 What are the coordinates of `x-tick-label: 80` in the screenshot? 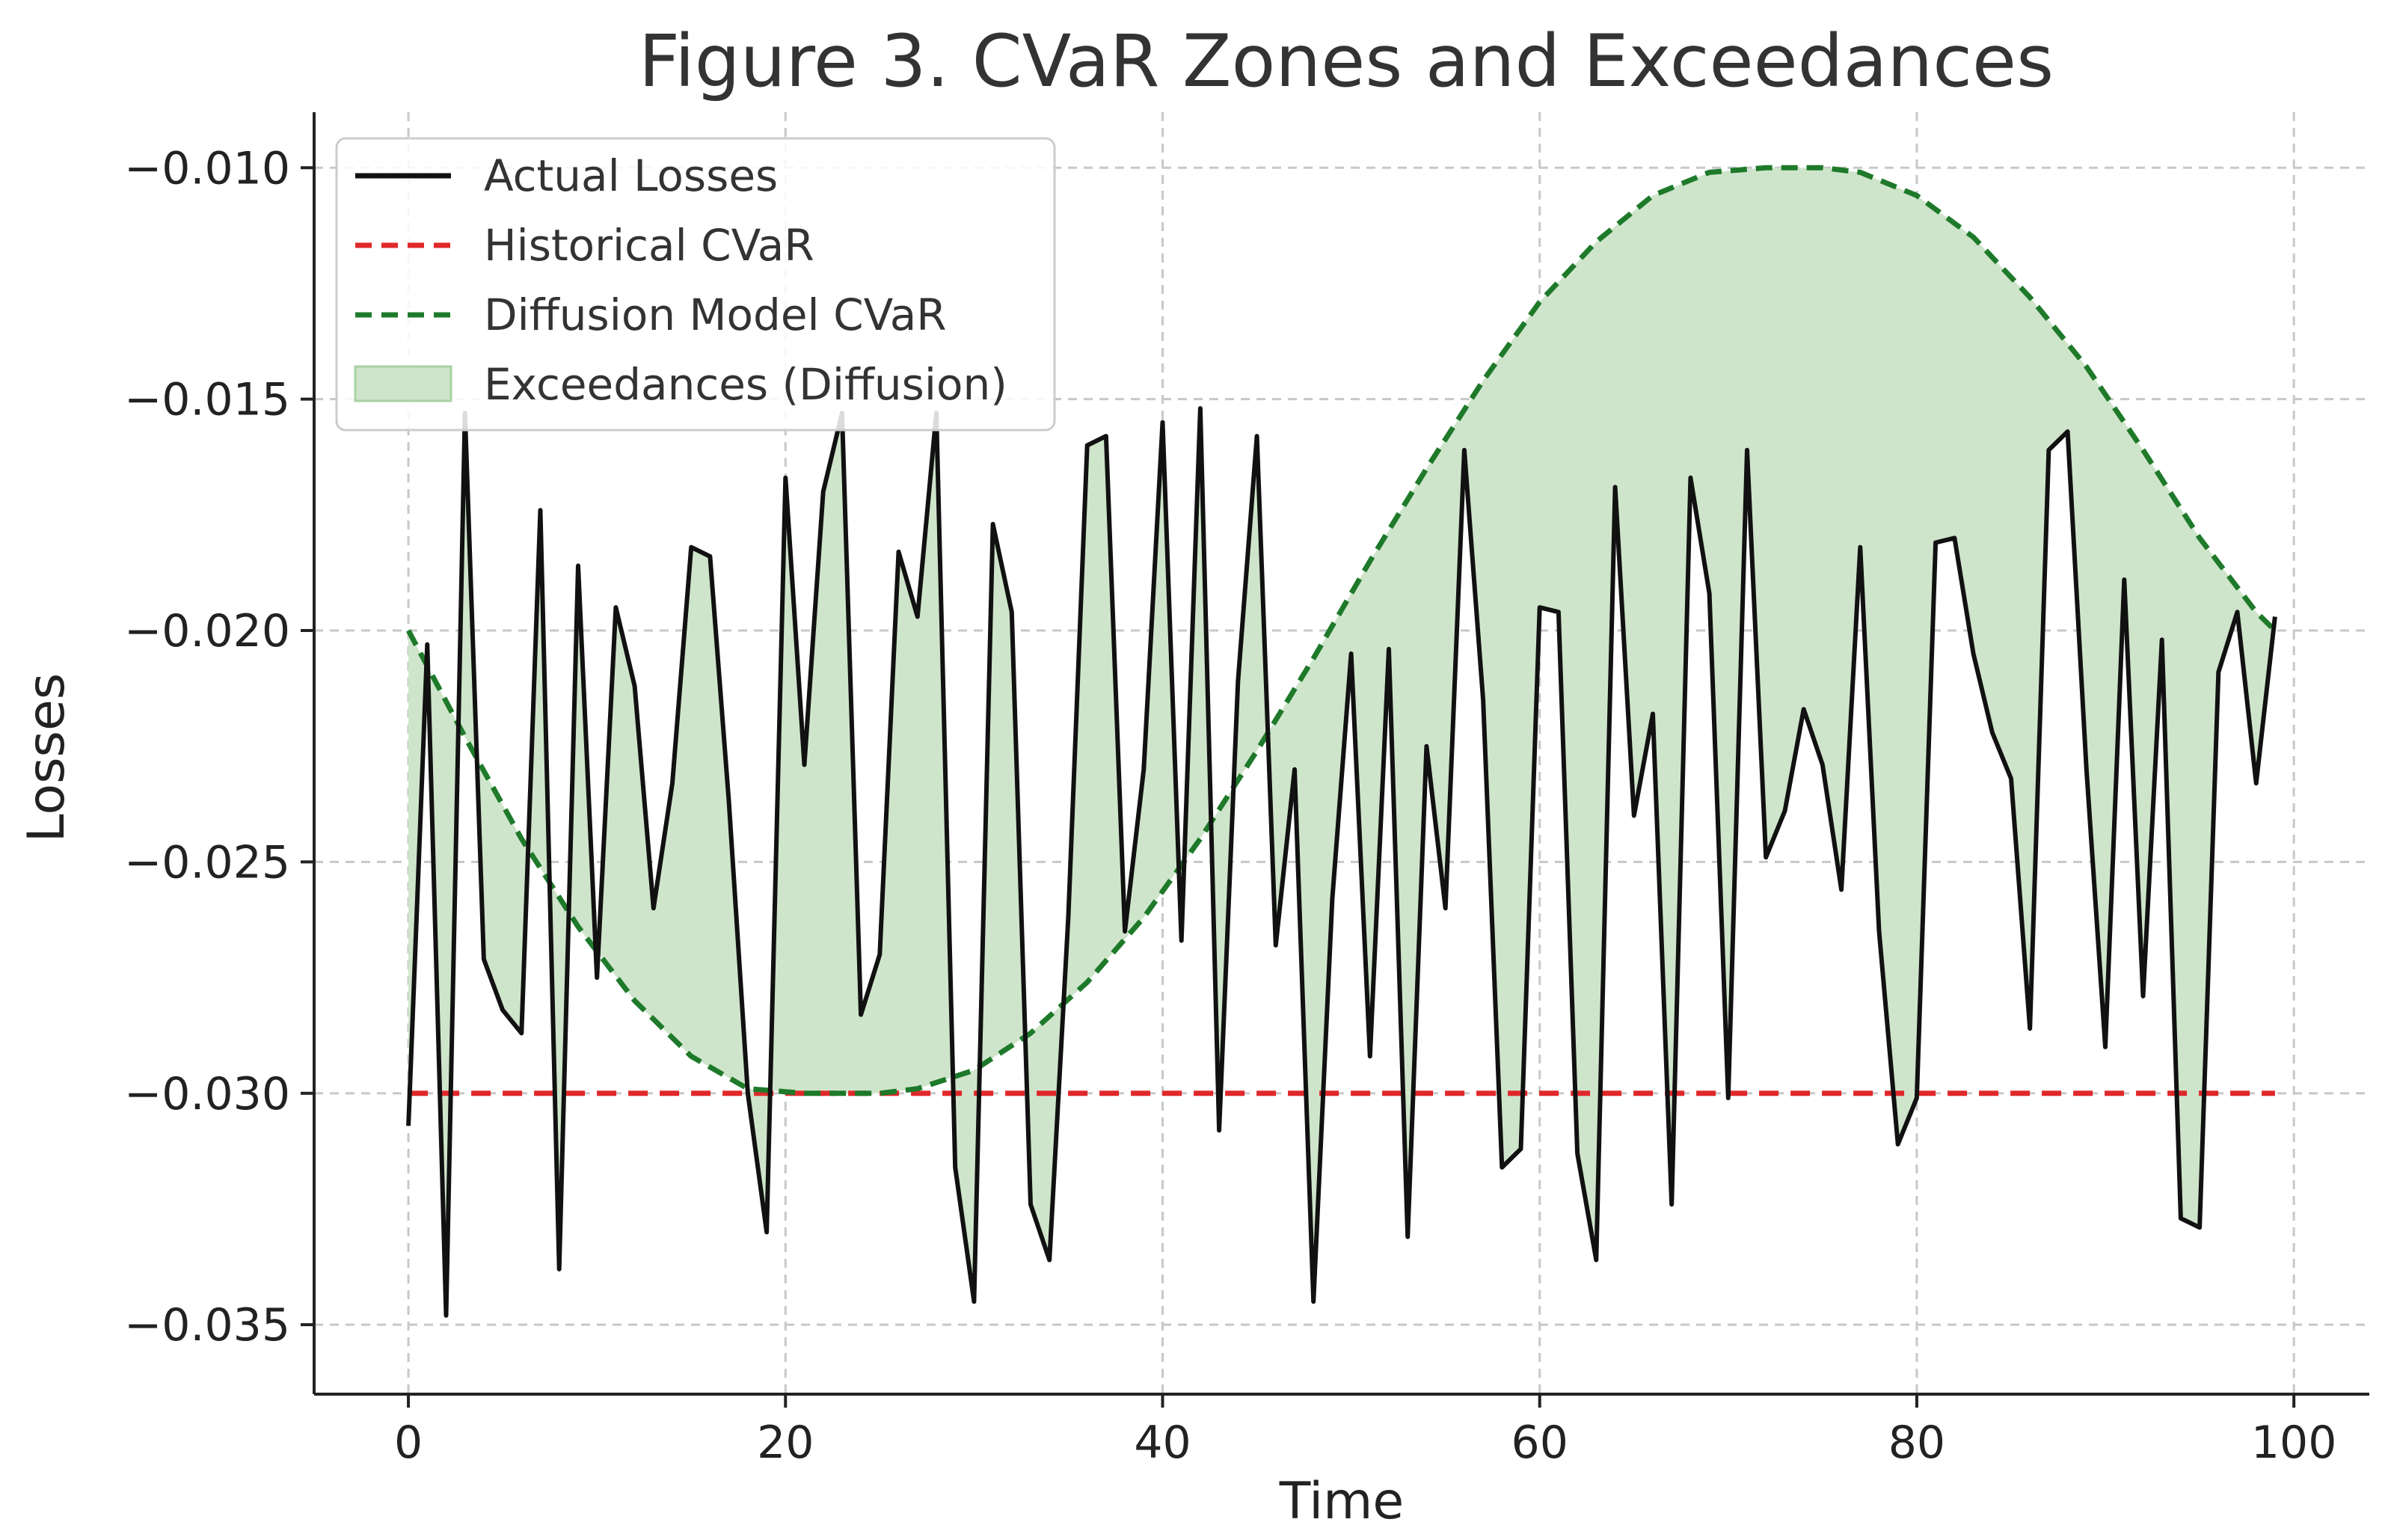 It's located at (1916, 1443).